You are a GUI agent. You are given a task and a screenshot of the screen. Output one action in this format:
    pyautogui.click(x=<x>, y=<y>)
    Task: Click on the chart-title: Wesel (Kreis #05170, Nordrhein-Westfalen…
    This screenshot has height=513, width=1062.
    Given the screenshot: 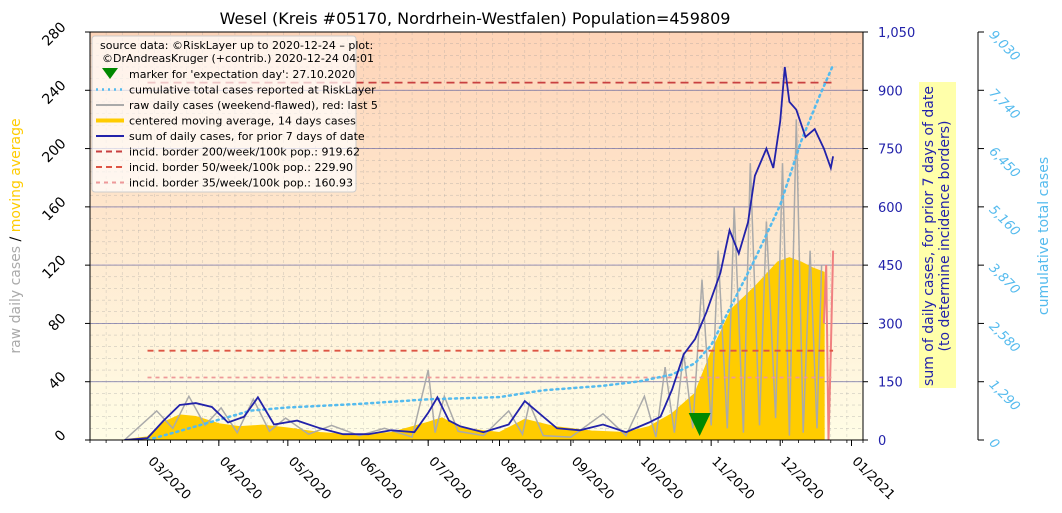 What is the action you would take?
    pyautogui.click(x=475, y=18)
    